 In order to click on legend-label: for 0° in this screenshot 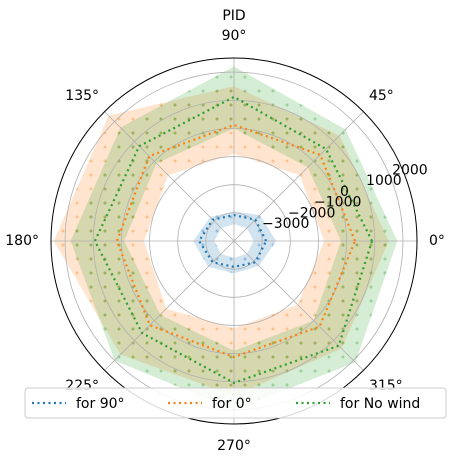, I will do `click(232, 404)`.